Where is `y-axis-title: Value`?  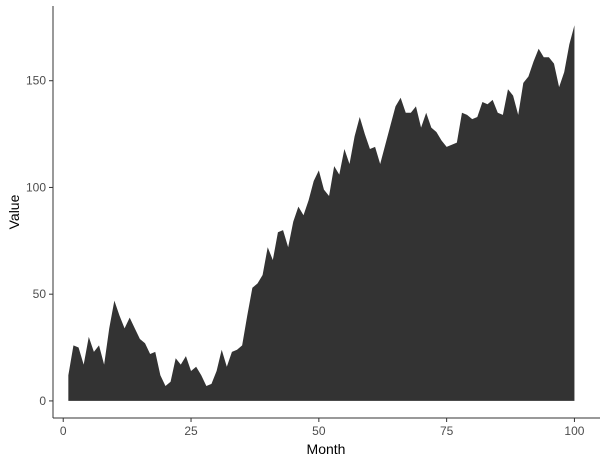 y-axis-title: Value is located at coordinates (14, 211).